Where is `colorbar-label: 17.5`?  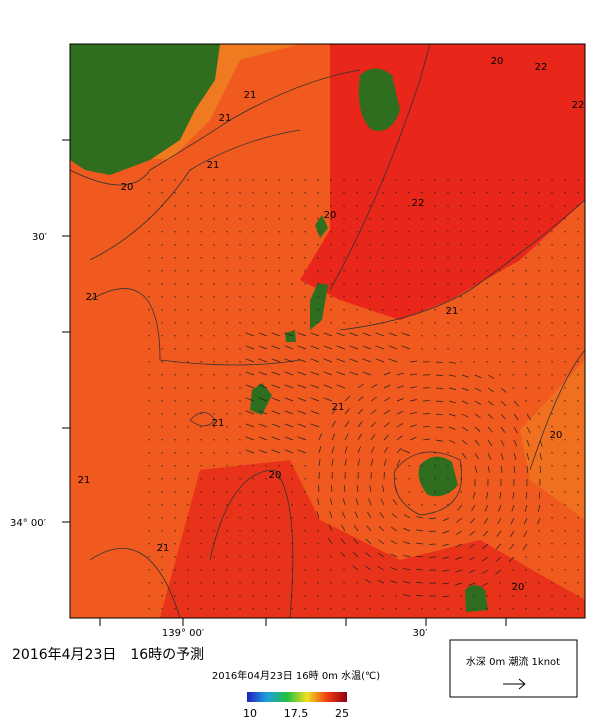 colorbar-label: 17.5 is located at coordinates (296, 713).